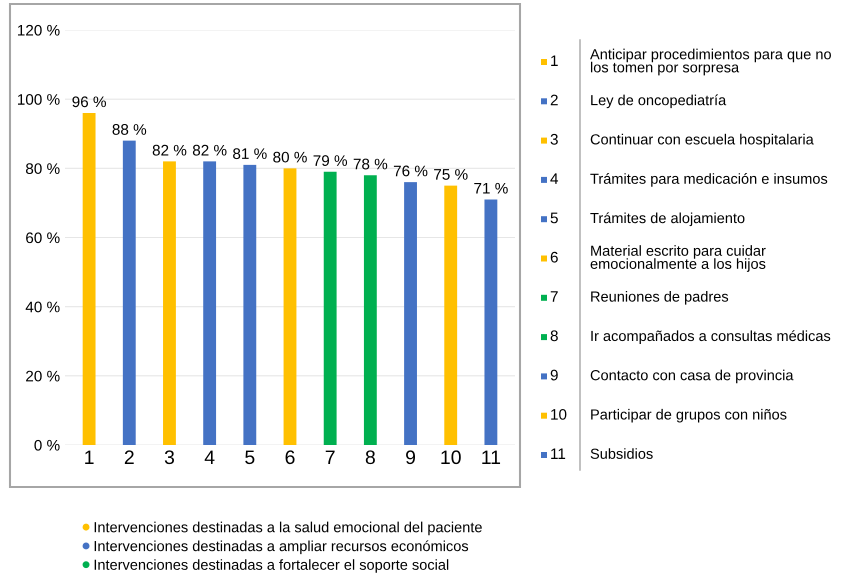 The width and height of the screenshot is (865, 583). Describe the element at coordinates (554, 100) in the screenshot. I see `category-label: 2` at that location.